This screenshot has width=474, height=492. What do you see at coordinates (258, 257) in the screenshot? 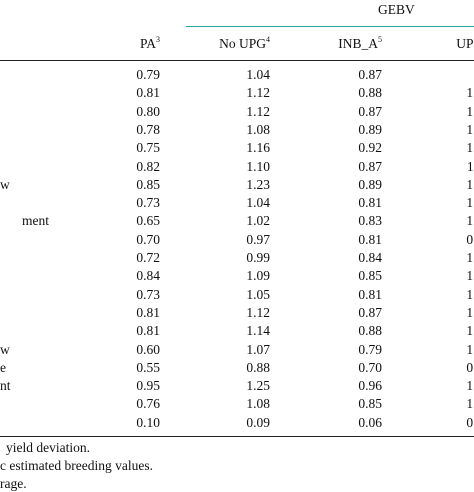
I see `cell: 0.99` at bounding box center [258, 257].